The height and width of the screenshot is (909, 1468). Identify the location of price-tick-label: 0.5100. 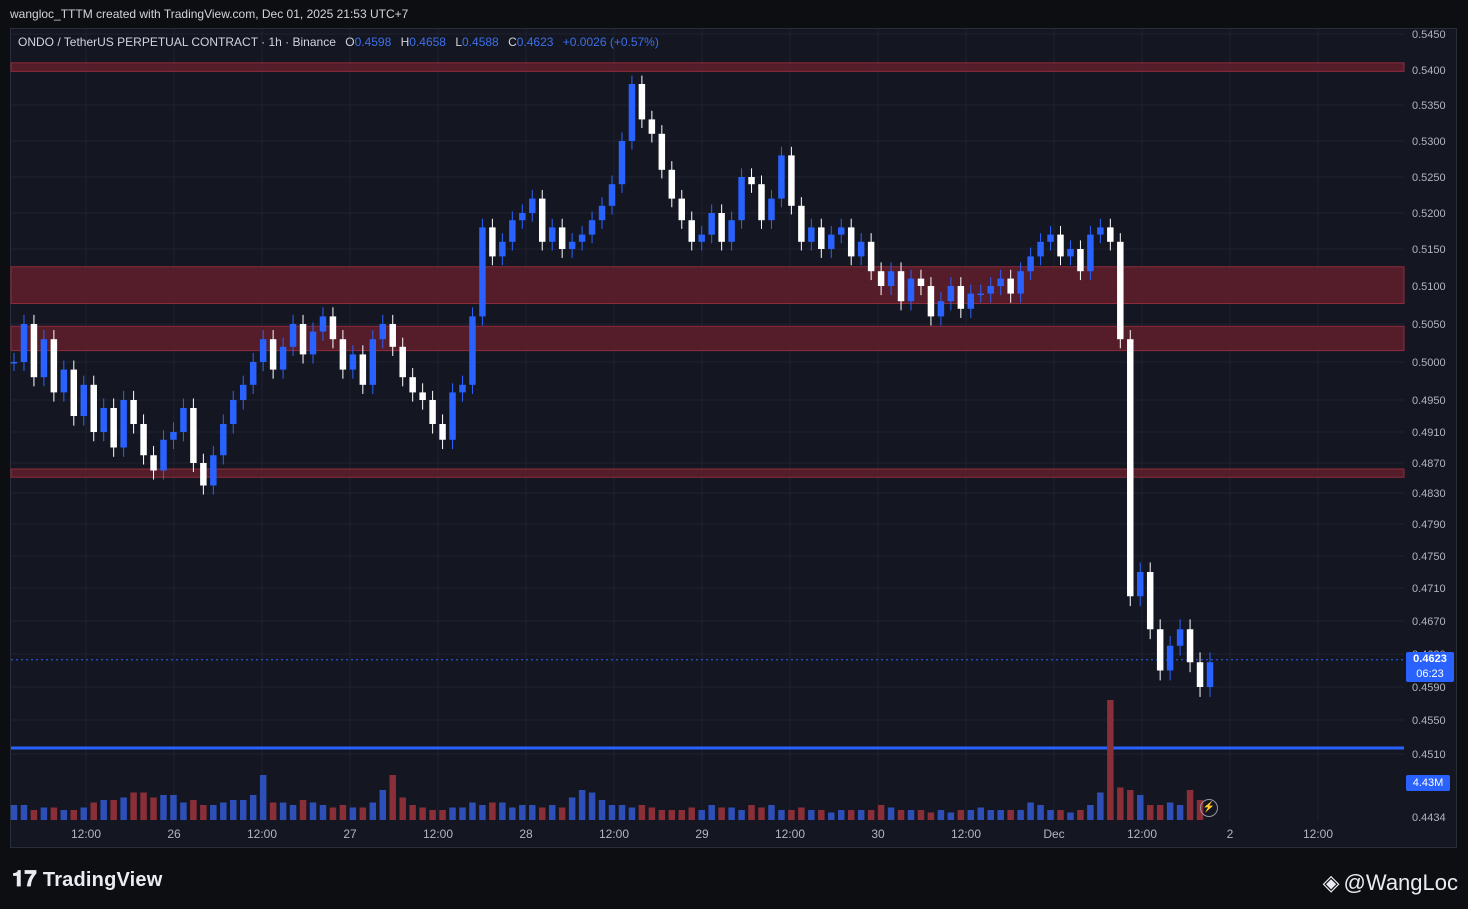
(1429, 287).